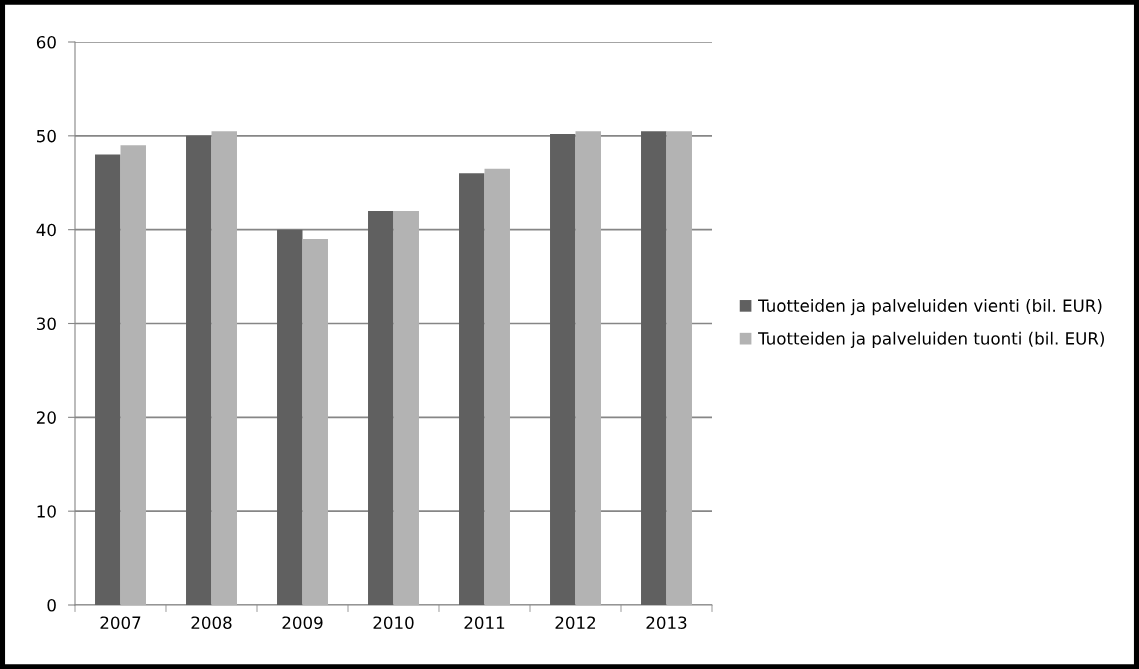  I want to click on x-tick-label: 2010, so click(393, 623).